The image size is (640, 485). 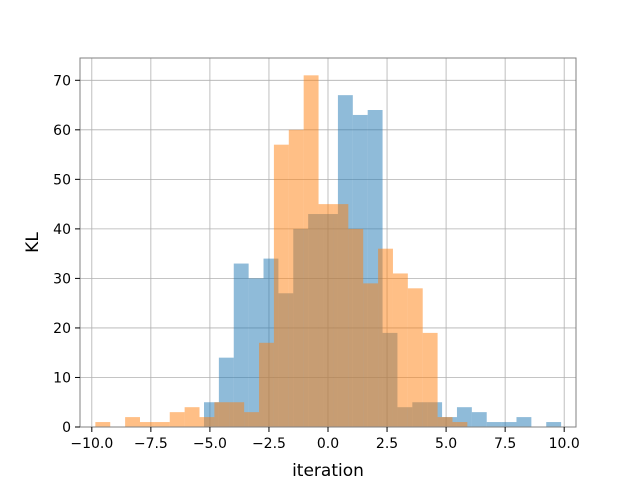 I want to click on y-tick-label: 10, so click(x=62, y=378).